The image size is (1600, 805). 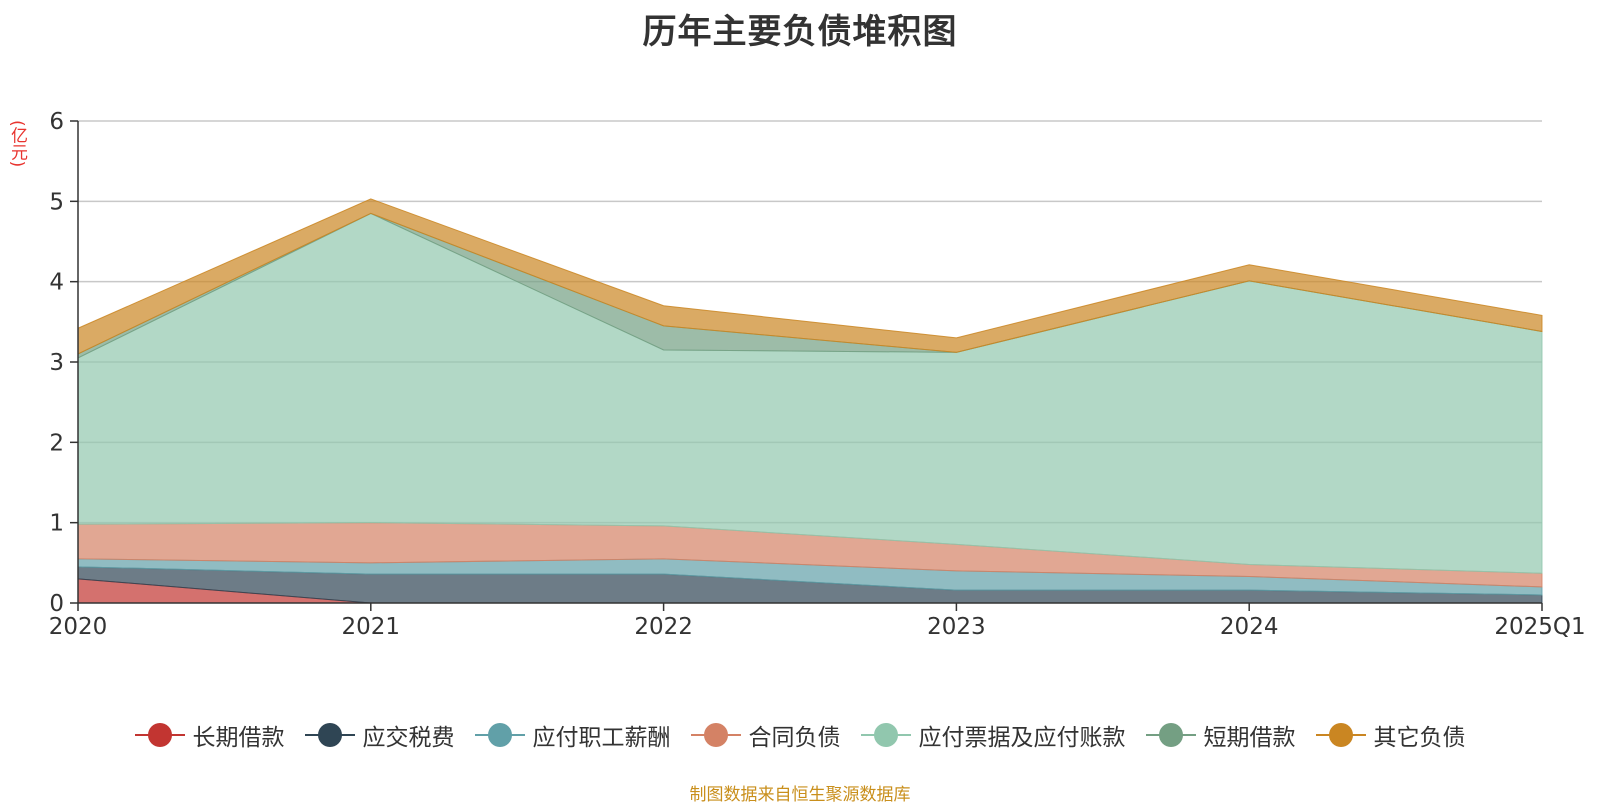 I want to click on y-axis-unit-label: (亿元), so click(x=17, y=144).